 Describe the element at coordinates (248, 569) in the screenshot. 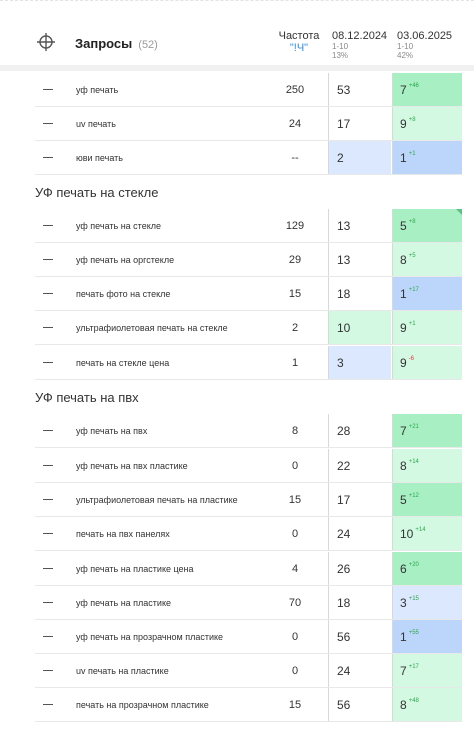

I see `table-row: уф печать на пластике цена 4 26 6 +20` at that location.